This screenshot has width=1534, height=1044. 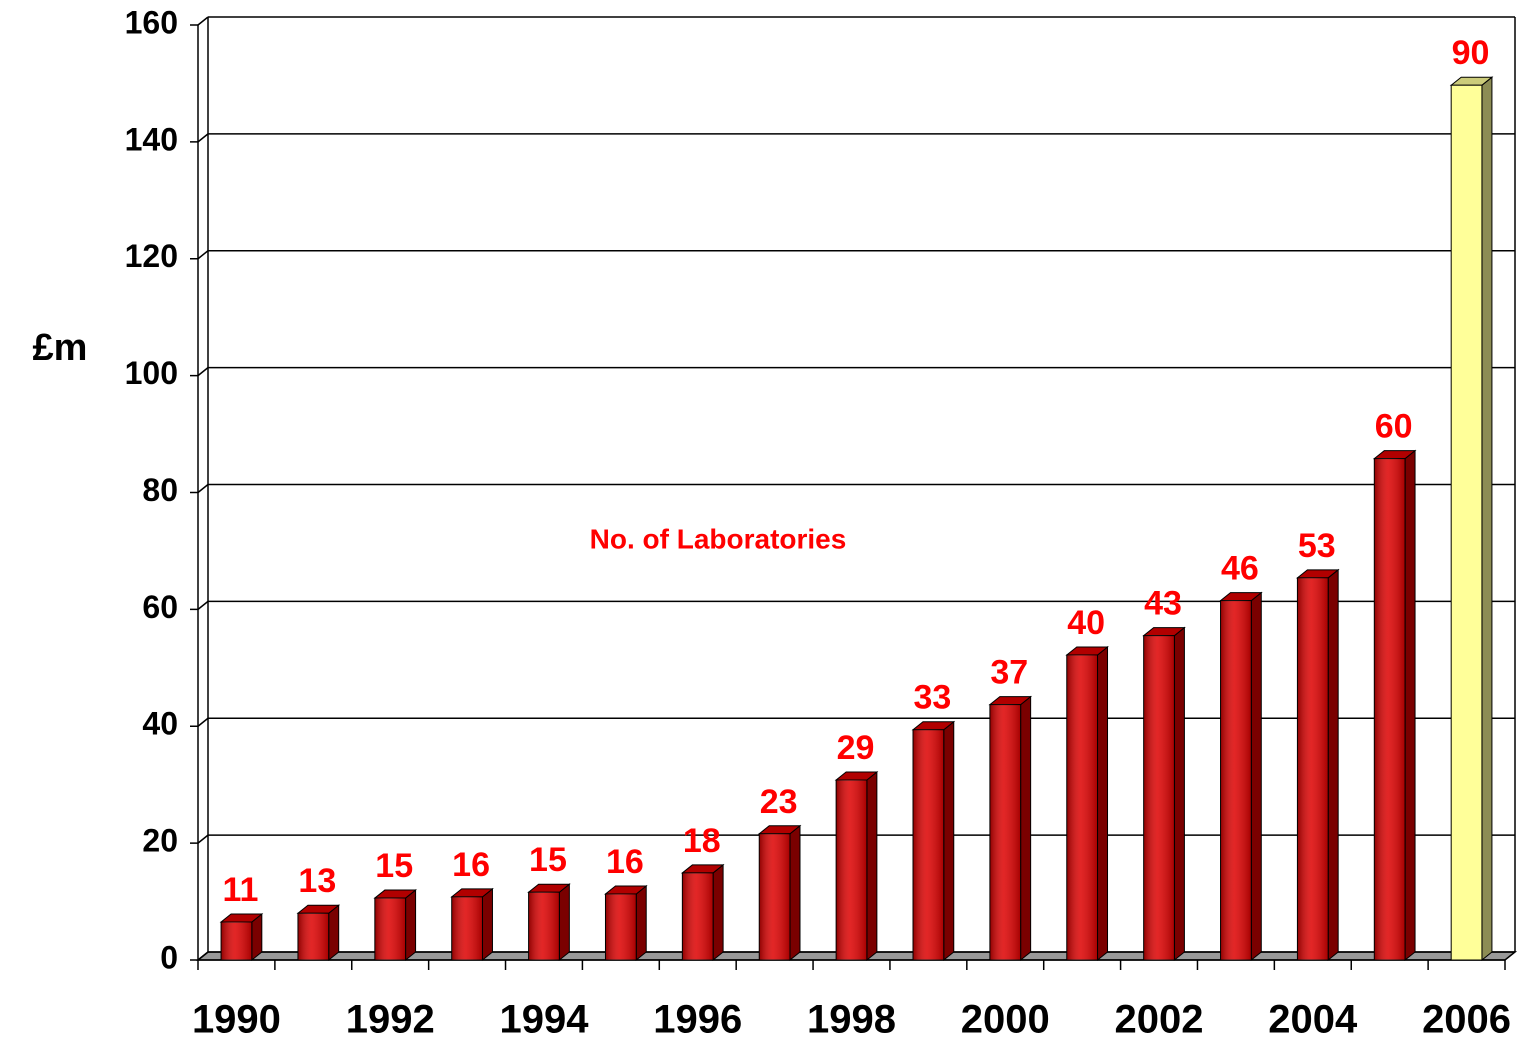 What do you see at coordinates (151, 373) in the screenshot?
I see `y-tick-label: 100` at bounding box center [151, 373].